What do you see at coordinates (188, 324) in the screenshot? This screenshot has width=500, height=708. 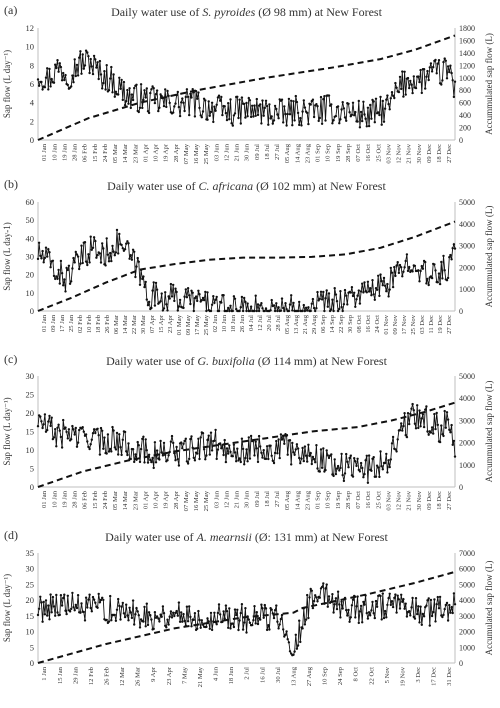 I see `x-tick-label: 09 May` at bounding box center [188, 324].